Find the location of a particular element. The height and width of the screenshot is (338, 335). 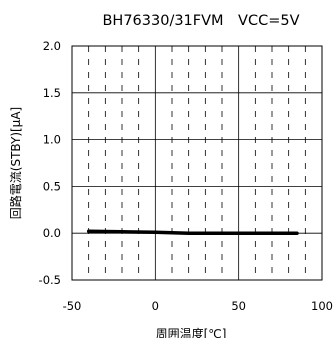

y-tick-label: 0.5 is located at coordinates (52, 186).